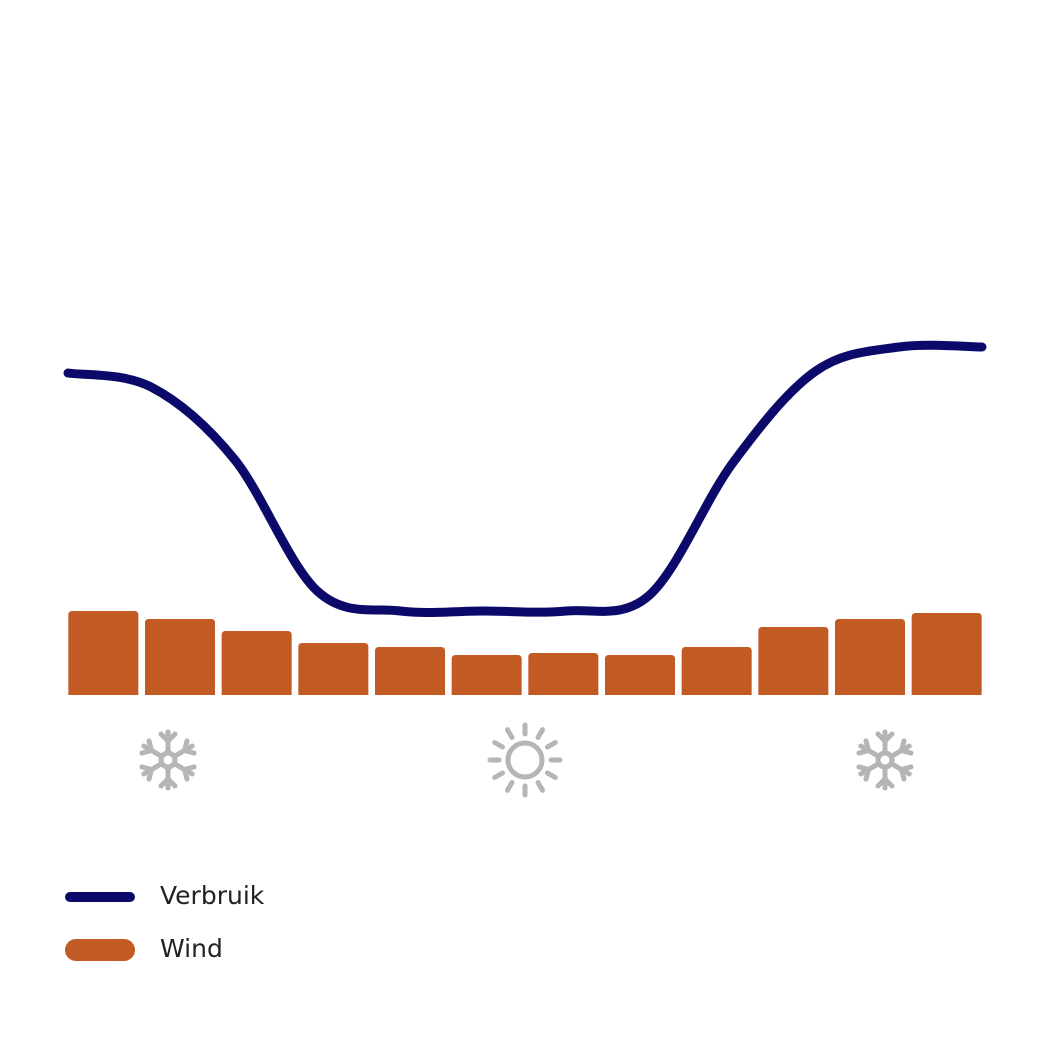 The height and width of the screenshot is (1050, 1050). I want to click on legend-label: Verbruik, so click(212, 895).